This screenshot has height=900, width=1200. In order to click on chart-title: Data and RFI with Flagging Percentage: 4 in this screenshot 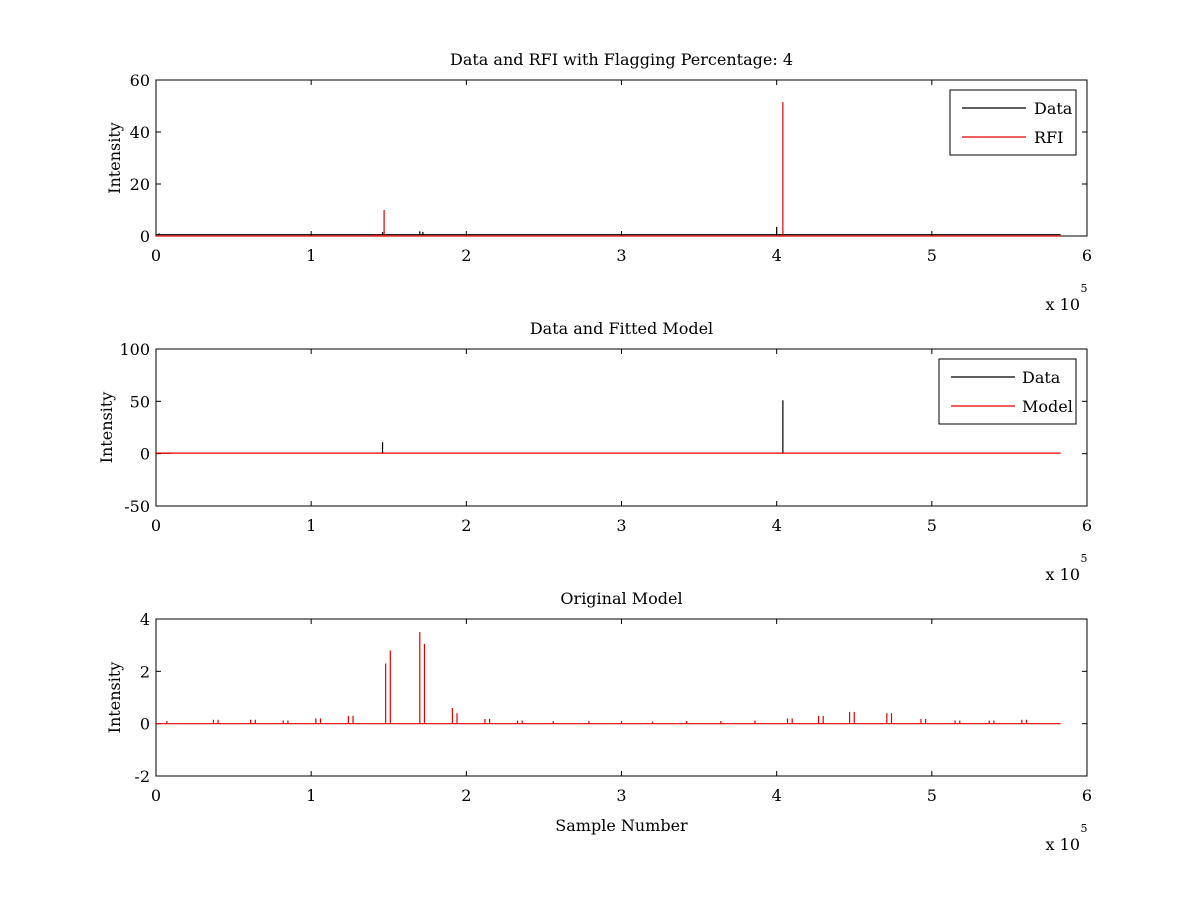, I will do `click(621, 59)`.